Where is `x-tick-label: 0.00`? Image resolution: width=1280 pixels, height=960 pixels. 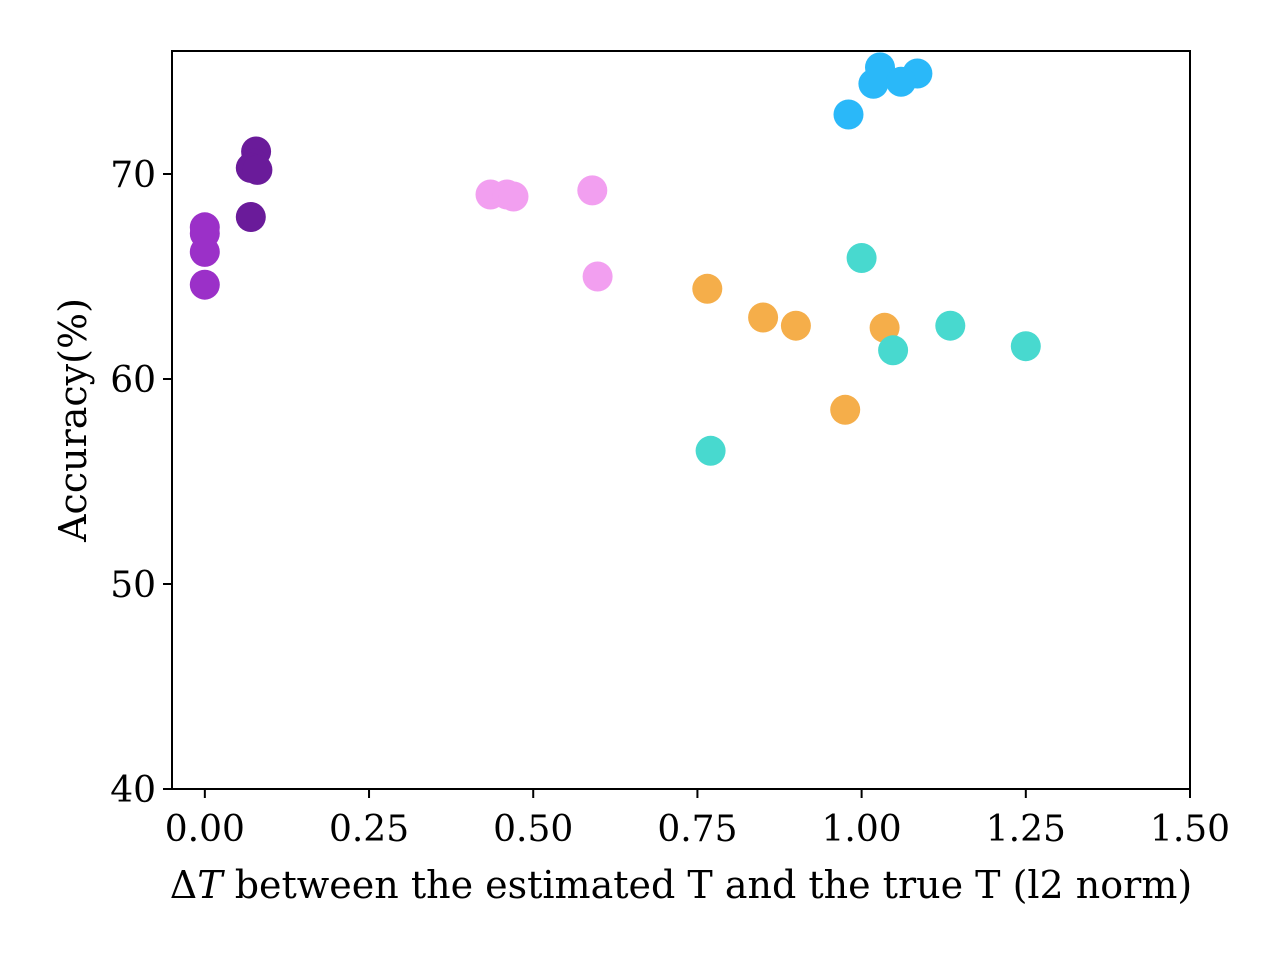
x-tick-label: 0.00 is located at coordinates (205, 829).